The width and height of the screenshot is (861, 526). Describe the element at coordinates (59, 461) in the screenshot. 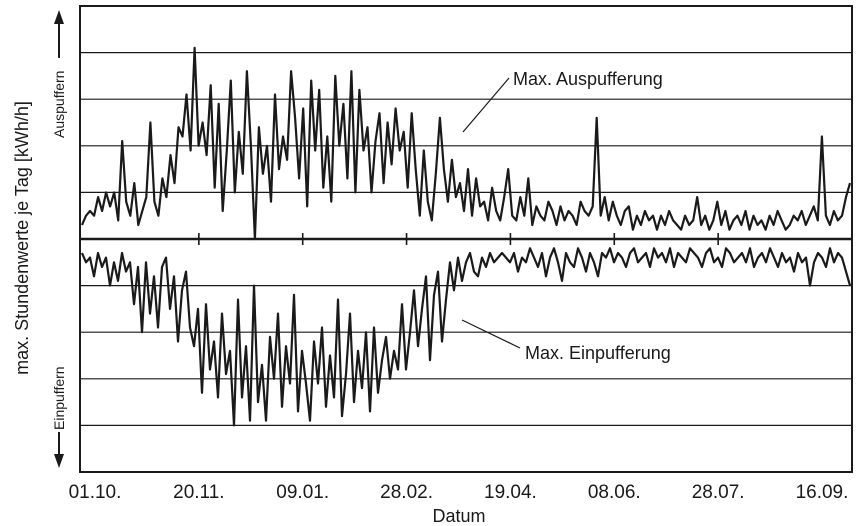

I see `arrow-down-icon` at that location.